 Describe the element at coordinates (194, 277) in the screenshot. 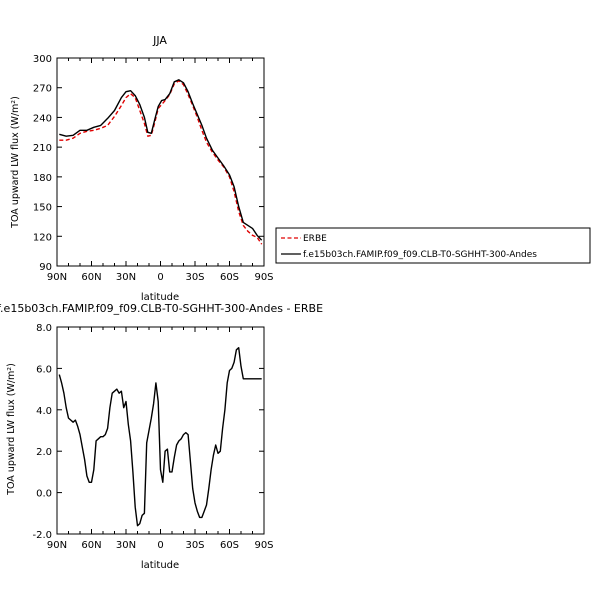

I see `top-x-tick-label: 30S` at that location.